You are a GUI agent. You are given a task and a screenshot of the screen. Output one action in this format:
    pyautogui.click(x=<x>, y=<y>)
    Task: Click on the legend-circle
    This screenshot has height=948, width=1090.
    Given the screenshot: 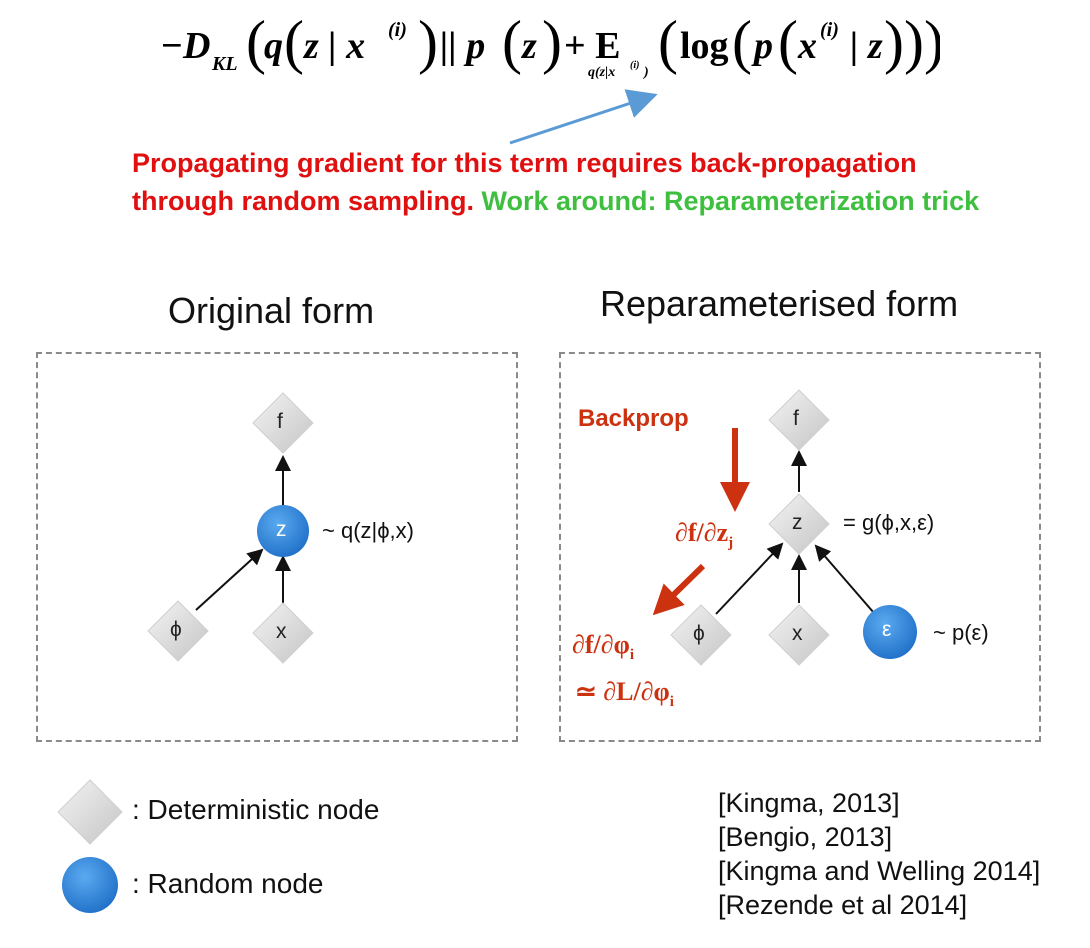 What is the action you would take?
    pyautogui.click(x=90, y=885)
    